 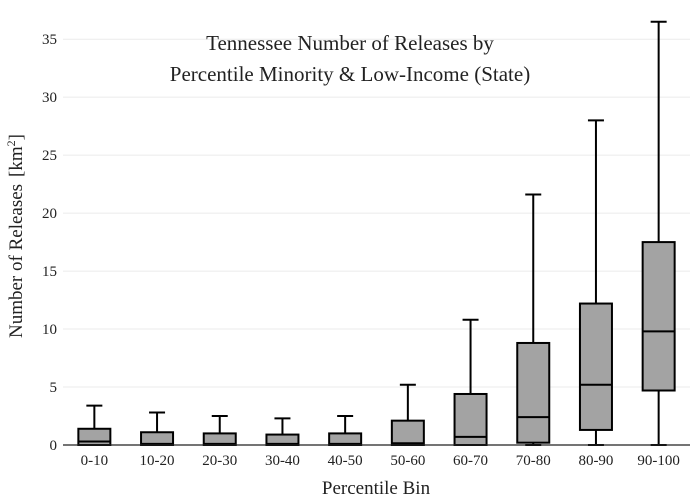 I want to click on x-tick-label: 0-10, so click(x=95, y=461).